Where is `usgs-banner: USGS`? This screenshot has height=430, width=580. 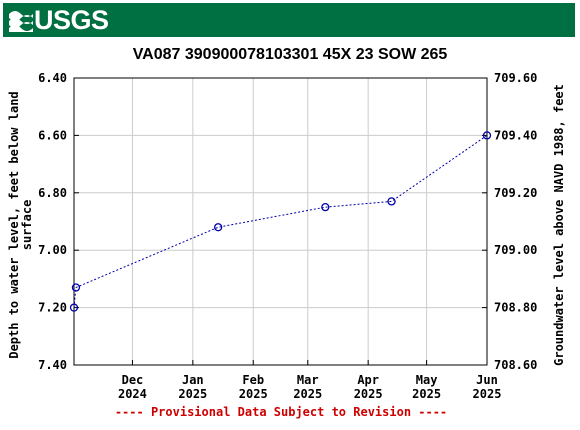 usgs-banner: USGS is located at coordinates (289, 20).